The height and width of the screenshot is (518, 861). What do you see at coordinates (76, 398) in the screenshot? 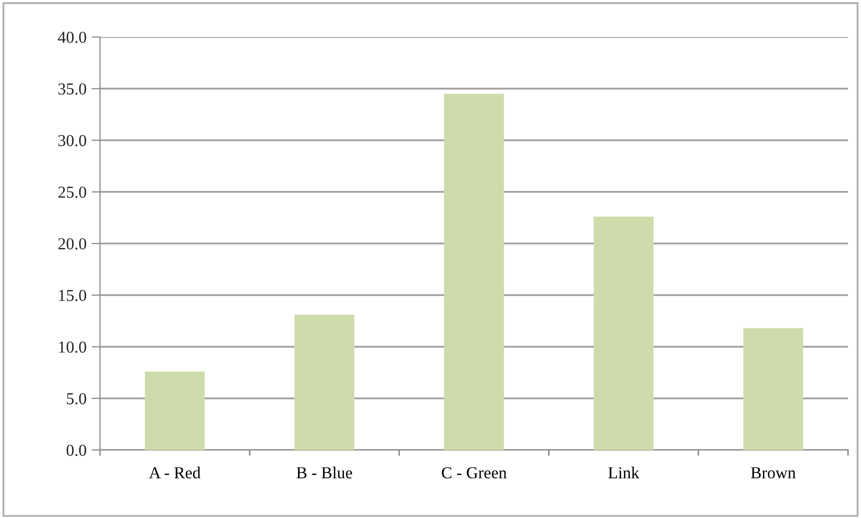
I see `y-tick-label: 5.0` at bounding box center [76, 398].